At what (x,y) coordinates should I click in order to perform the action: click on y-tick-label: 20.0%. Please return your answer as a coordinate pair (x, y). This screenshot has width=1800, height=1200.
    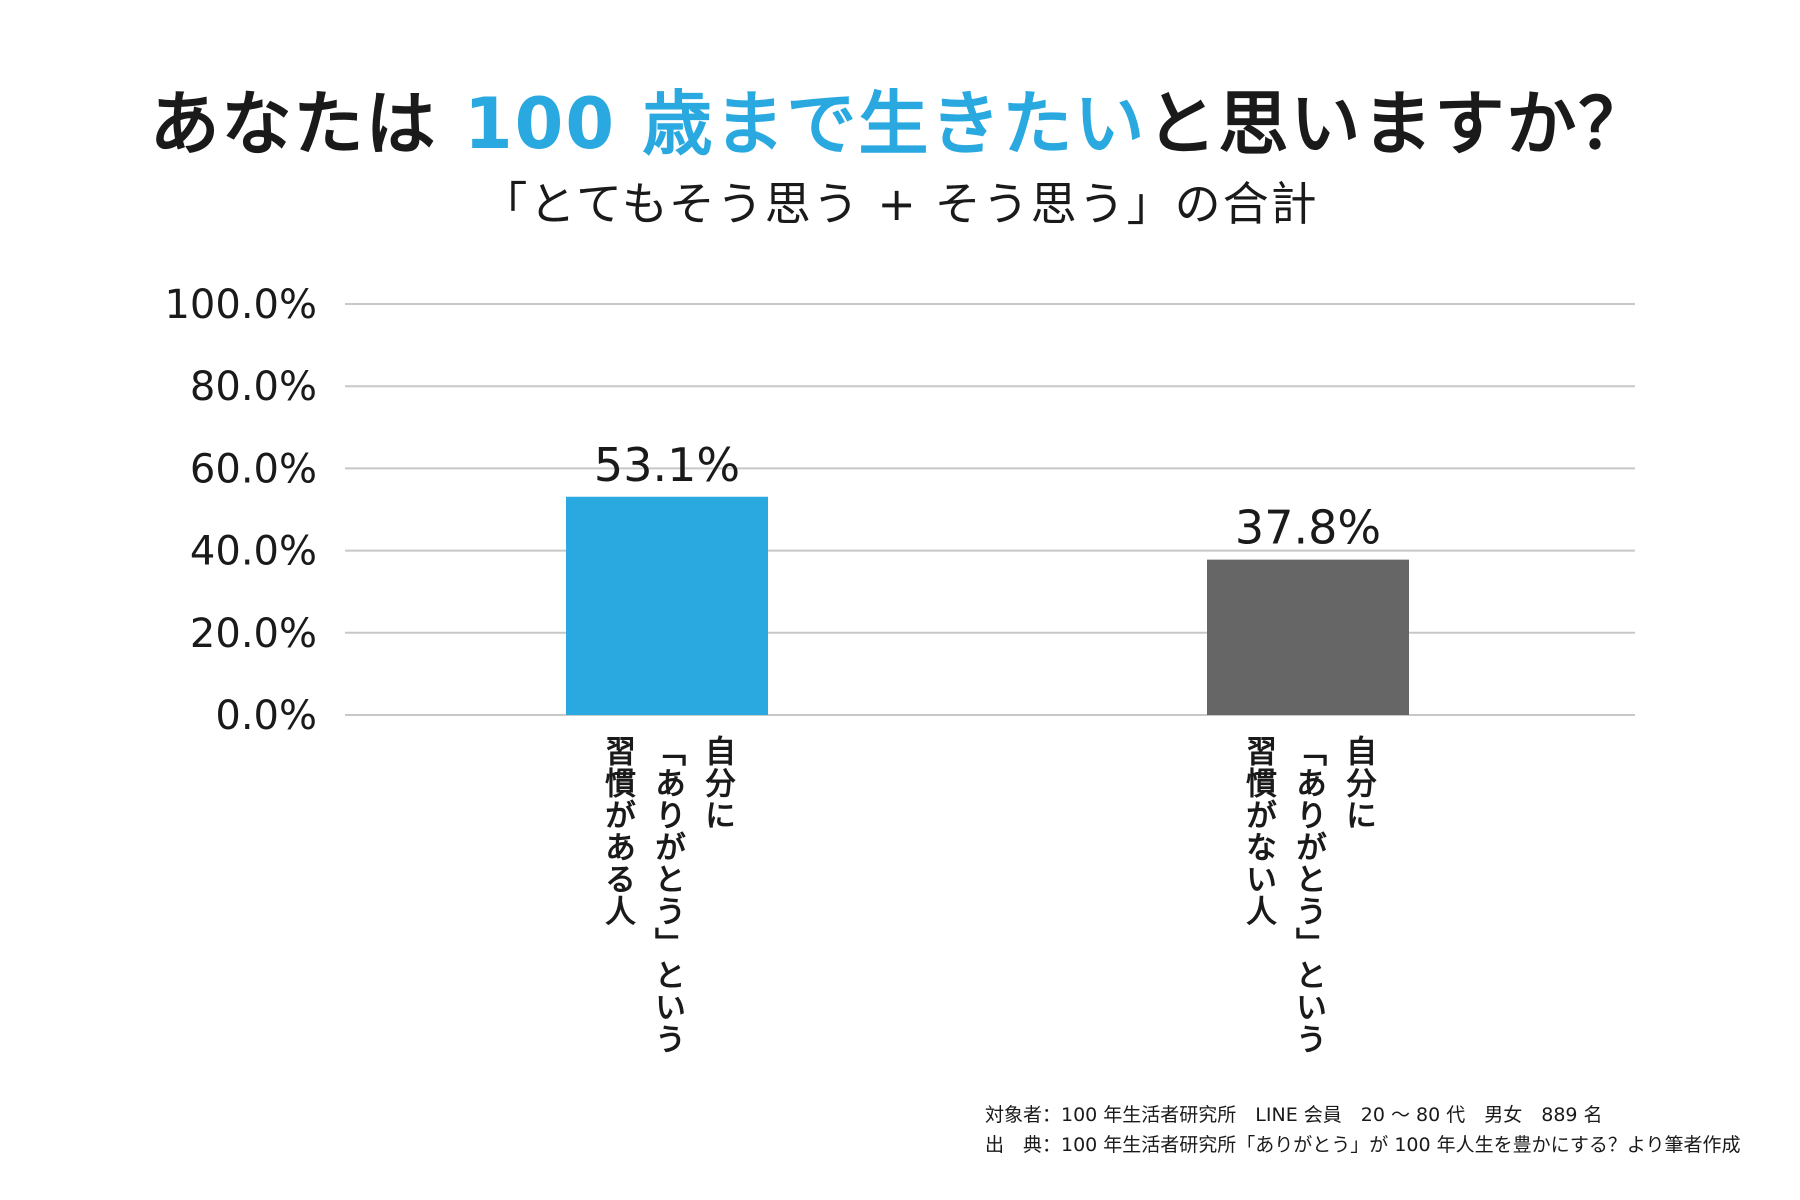
    Looking at the image, I should click on (253, 634).